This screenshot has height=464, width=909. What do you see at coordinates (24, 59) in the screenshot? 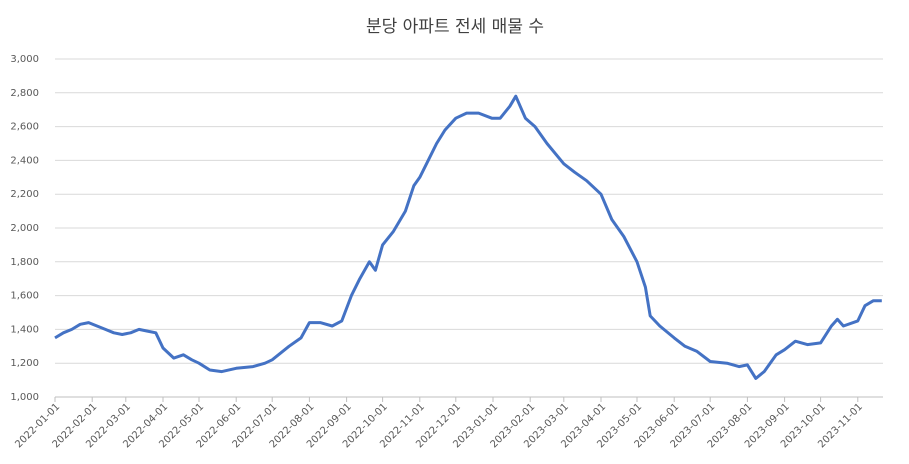
I see `y-tick-label: 3,000` at bounding box center [24, 59].